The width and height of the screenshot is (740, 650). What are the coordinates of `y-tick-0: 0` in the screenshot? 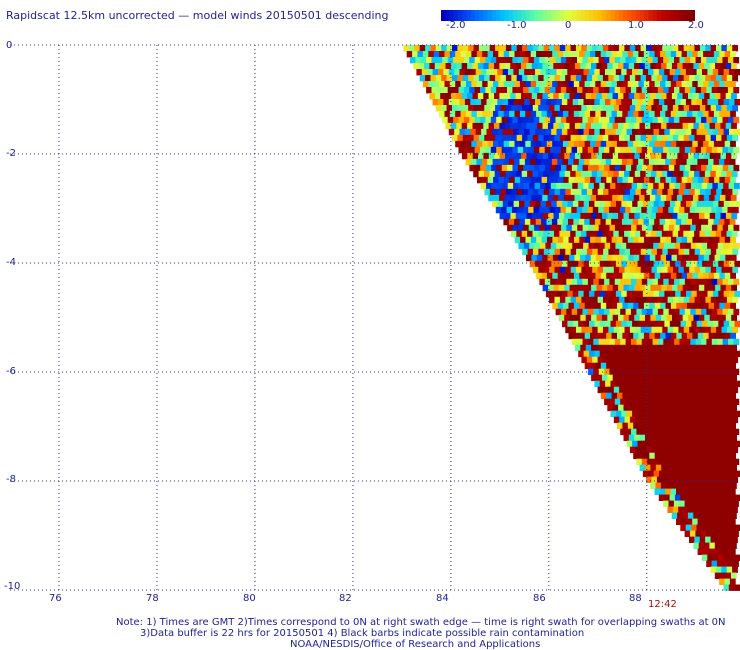 It's located at (9, 45).